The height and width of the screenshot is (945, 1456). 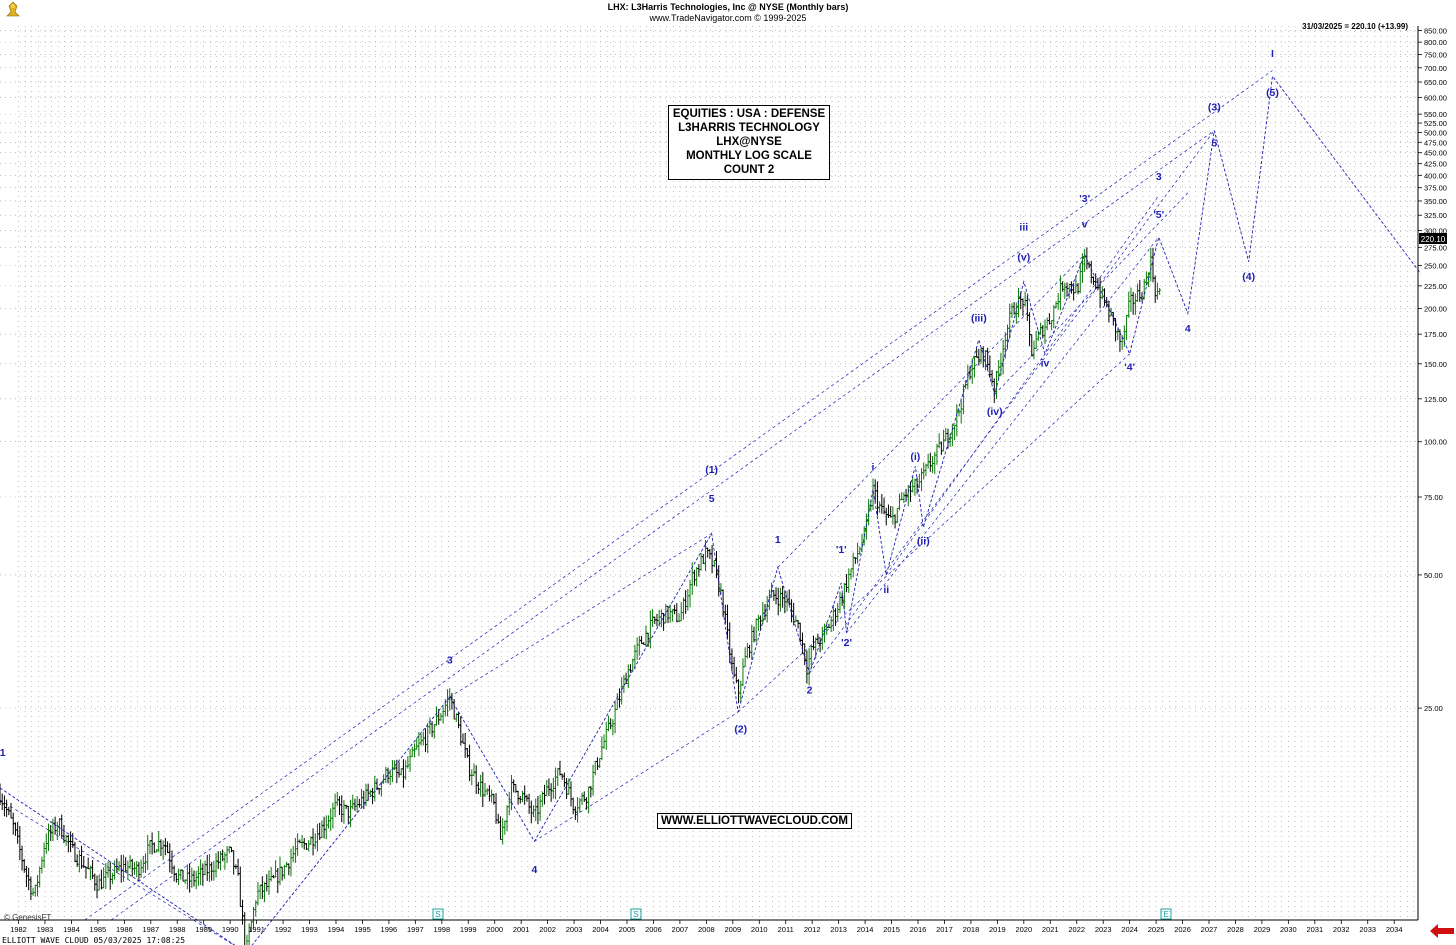 I want to click on x-tick-label: 1998, so click(x=441, y=929).